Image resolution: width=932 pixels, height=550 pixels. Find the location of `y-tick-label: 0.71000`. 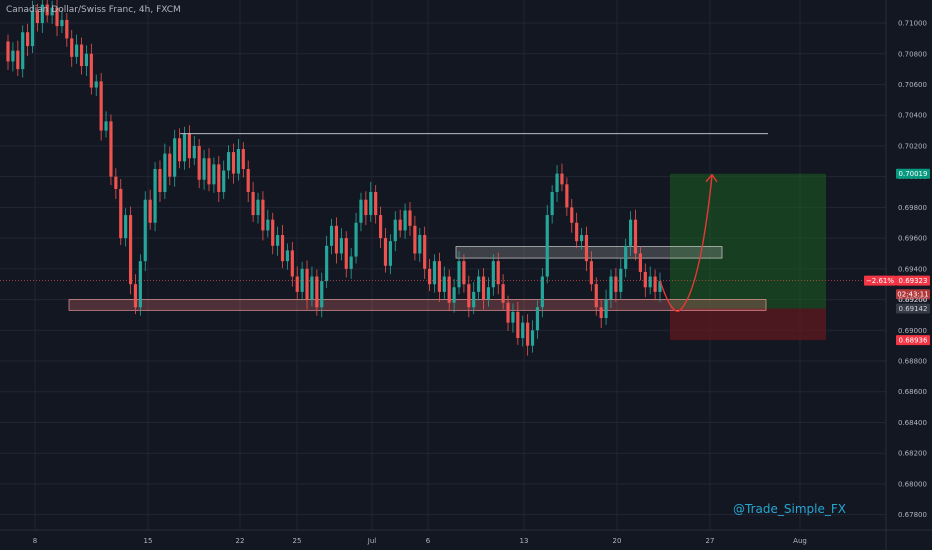

y-tick-label: 0.71000 is located at coordinates (912, 24).